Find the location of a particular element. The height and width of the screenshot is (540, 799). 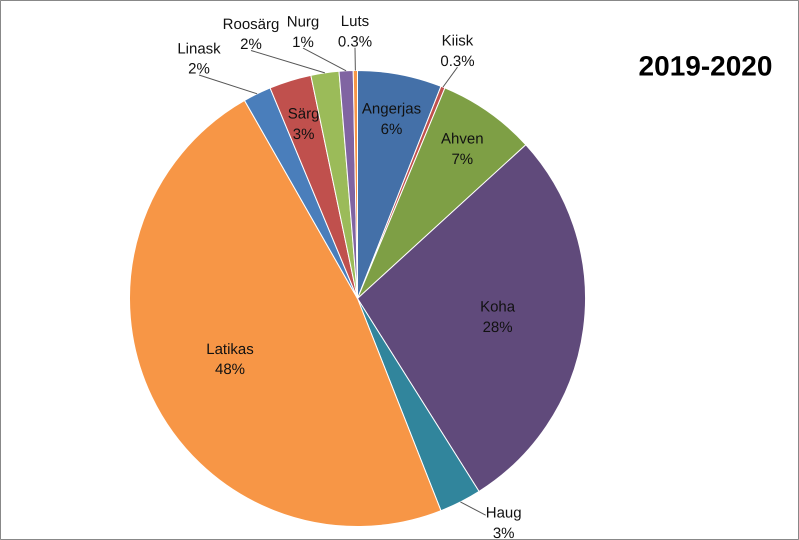

slice-label: Ahven is located at coordinates (462, 139).